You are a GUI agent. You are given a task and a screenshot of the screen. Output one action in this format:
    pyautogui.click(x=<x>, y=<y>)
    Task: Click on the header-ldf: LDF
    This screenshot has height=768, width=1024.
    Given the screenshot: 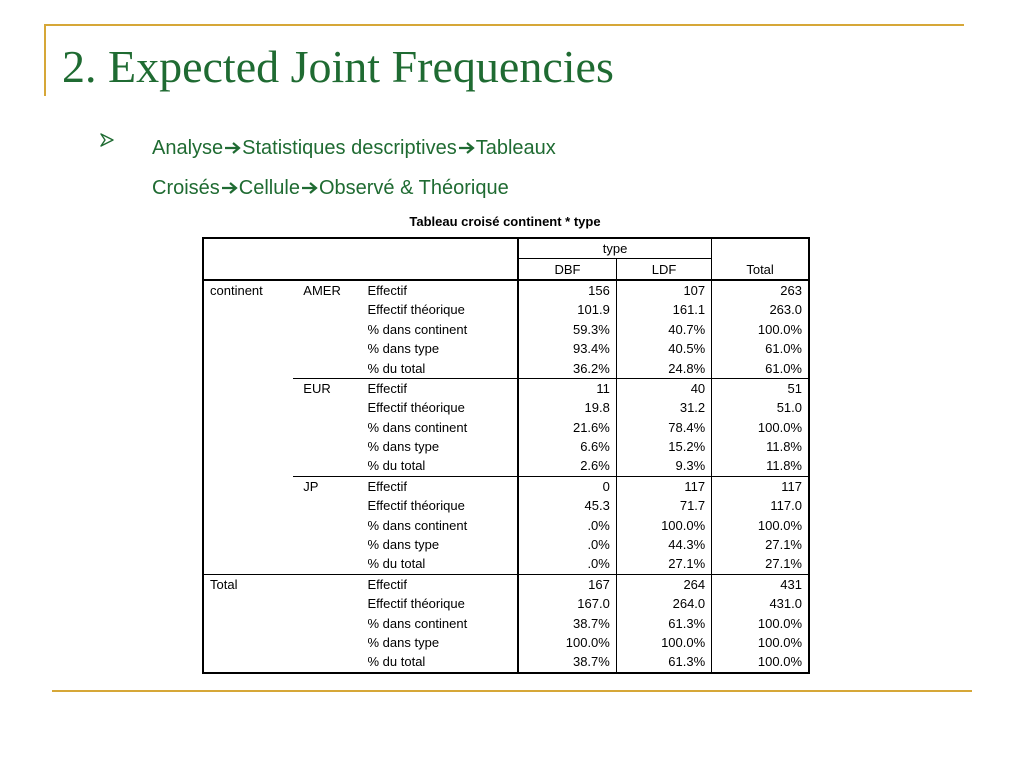 What is the action you would take?
    pyautogui.click(x=664, y=269)
    